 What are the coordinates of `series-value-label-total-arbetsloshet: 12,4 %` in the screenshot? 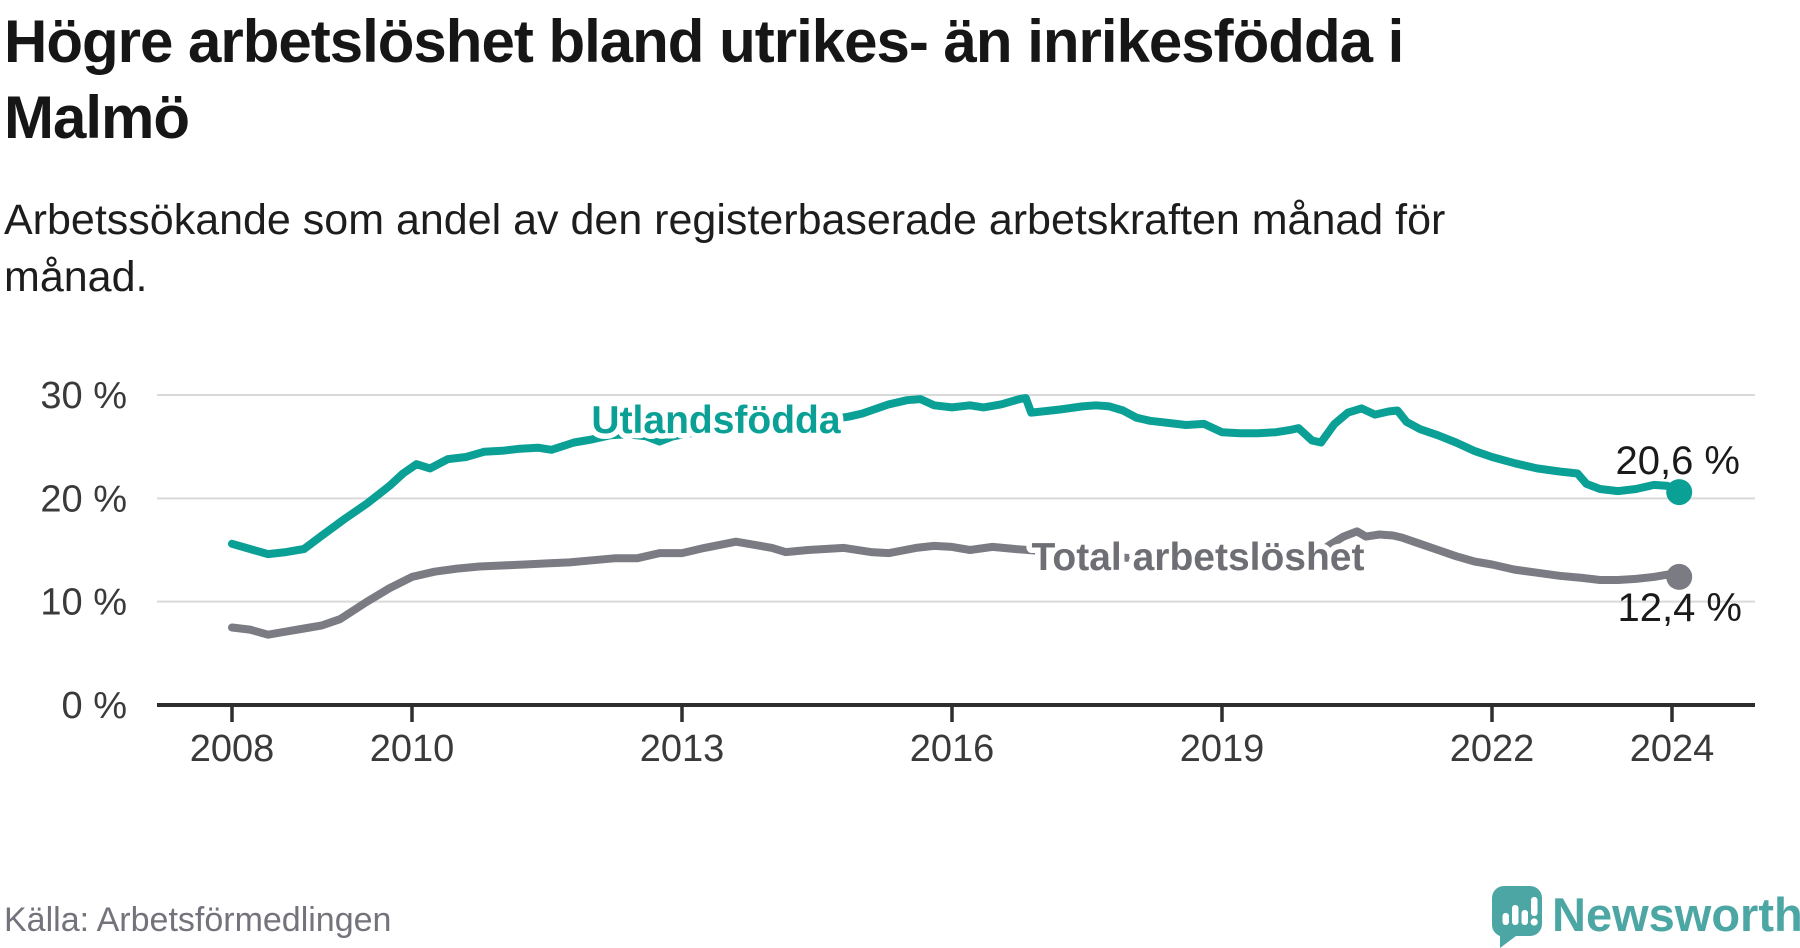 It's located at (1679, 608).